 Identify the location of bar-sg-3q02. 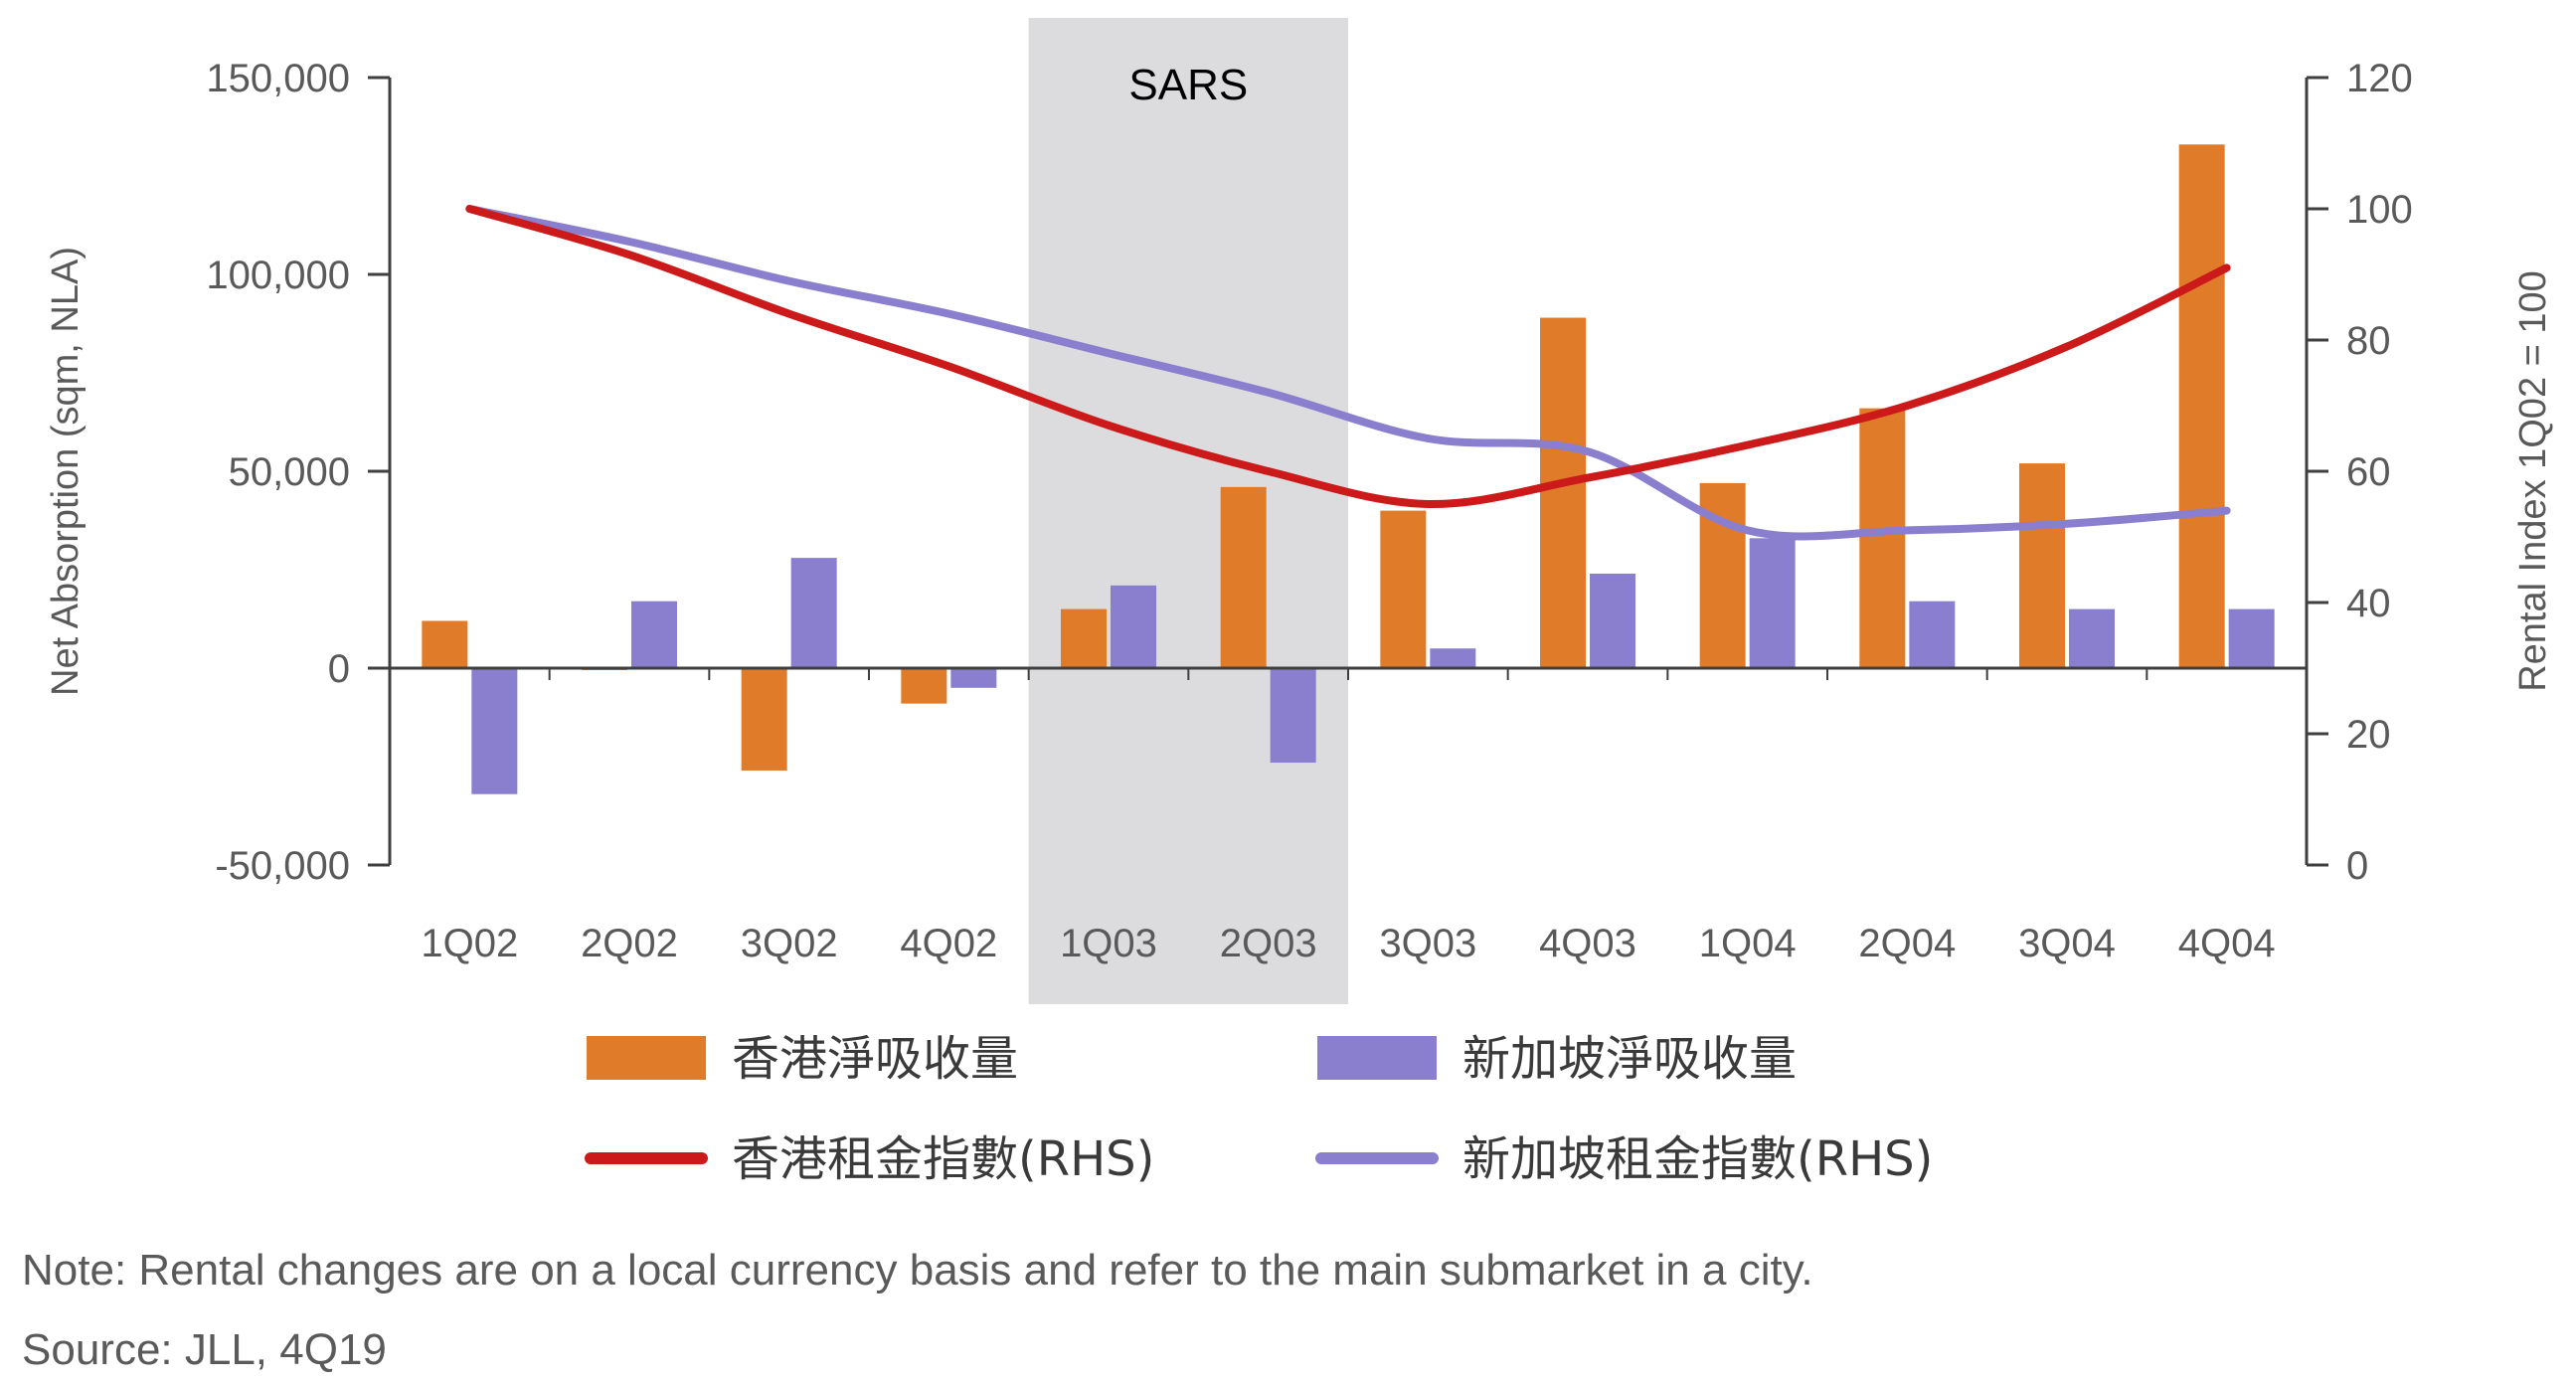
(813, 613).